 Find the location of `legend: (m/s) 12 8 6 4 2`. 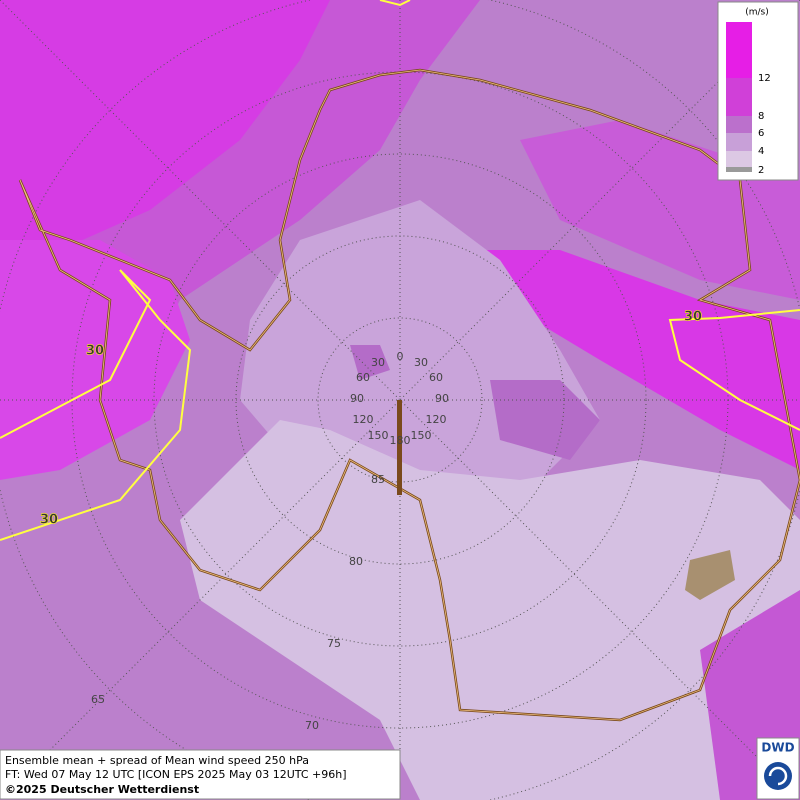

legend: (m/s) 12 8 6 4 2 is located at coordinates (758, 91).